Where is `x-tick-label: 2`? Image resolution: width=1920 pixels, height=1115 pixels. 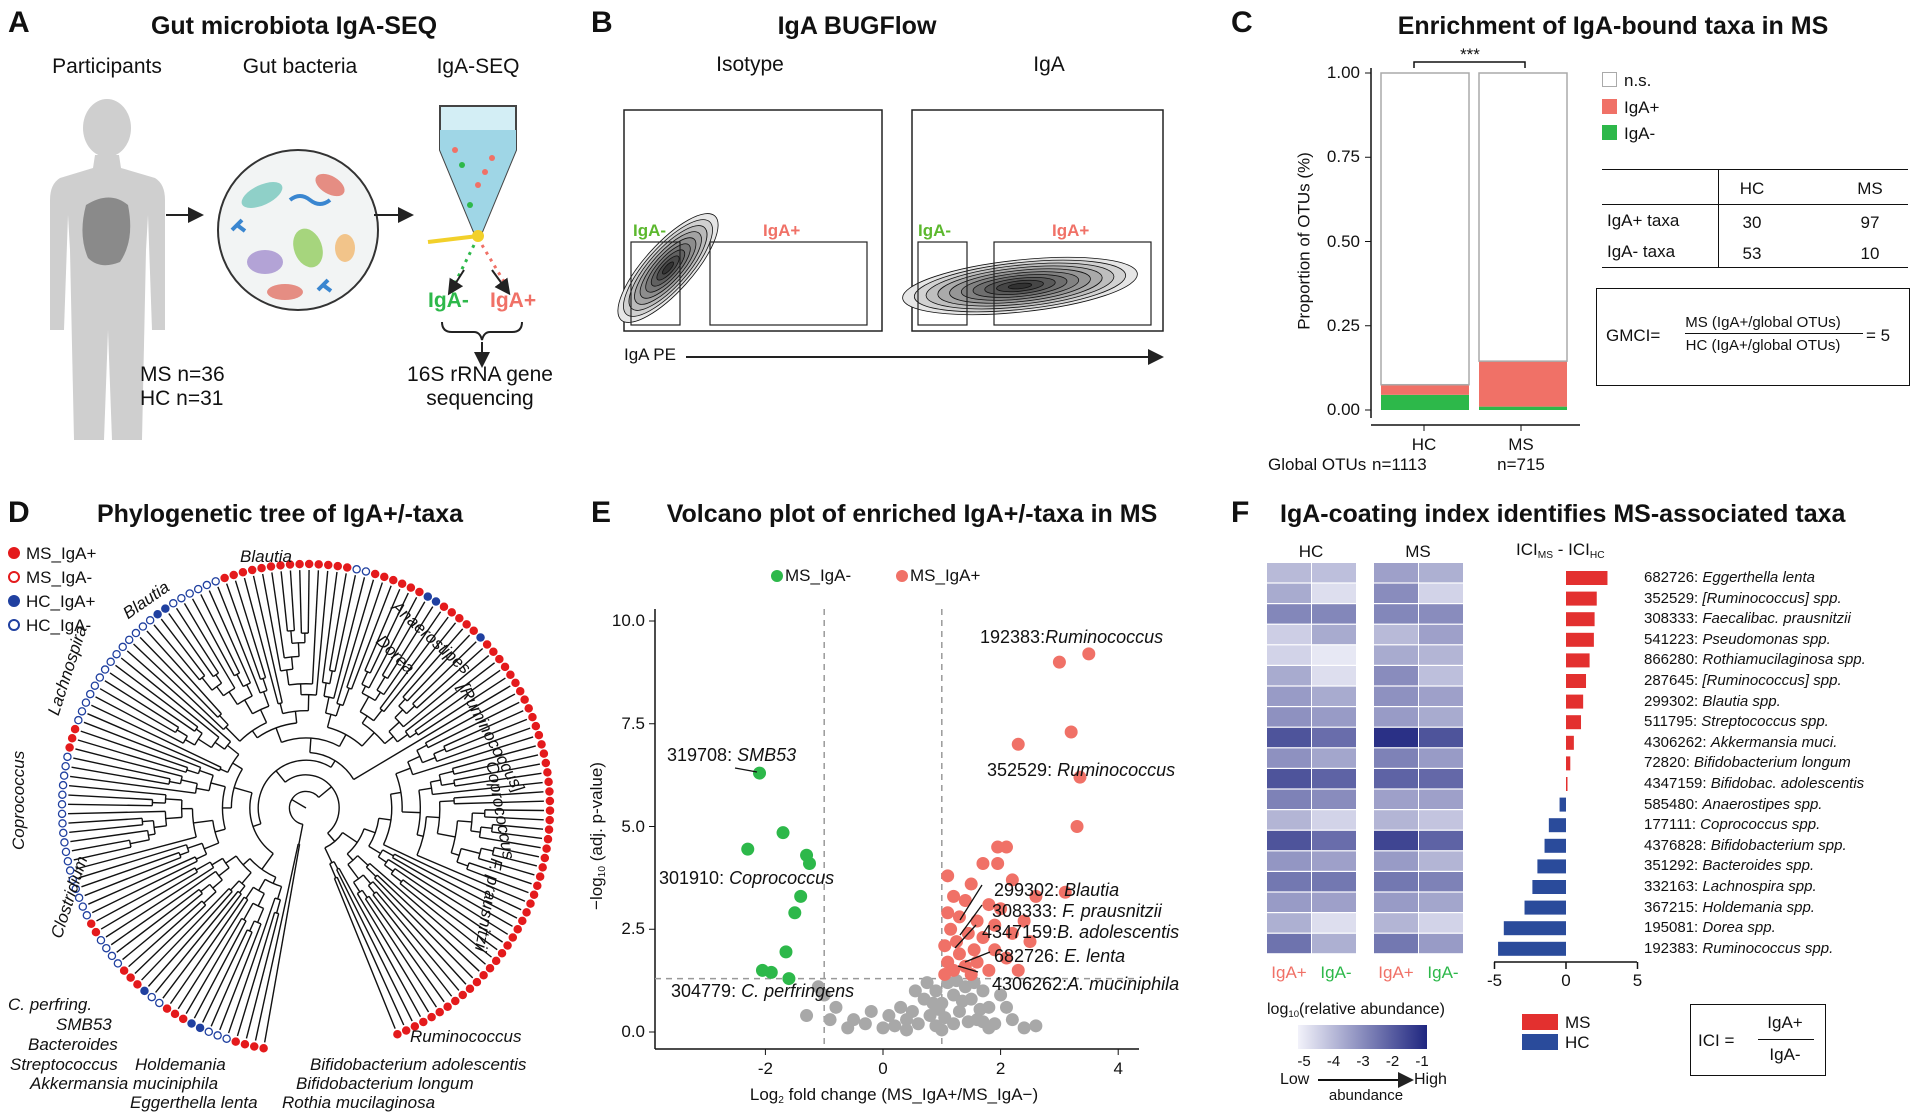 x-tick-label: 2 is located at coordinates (1000, 1068).